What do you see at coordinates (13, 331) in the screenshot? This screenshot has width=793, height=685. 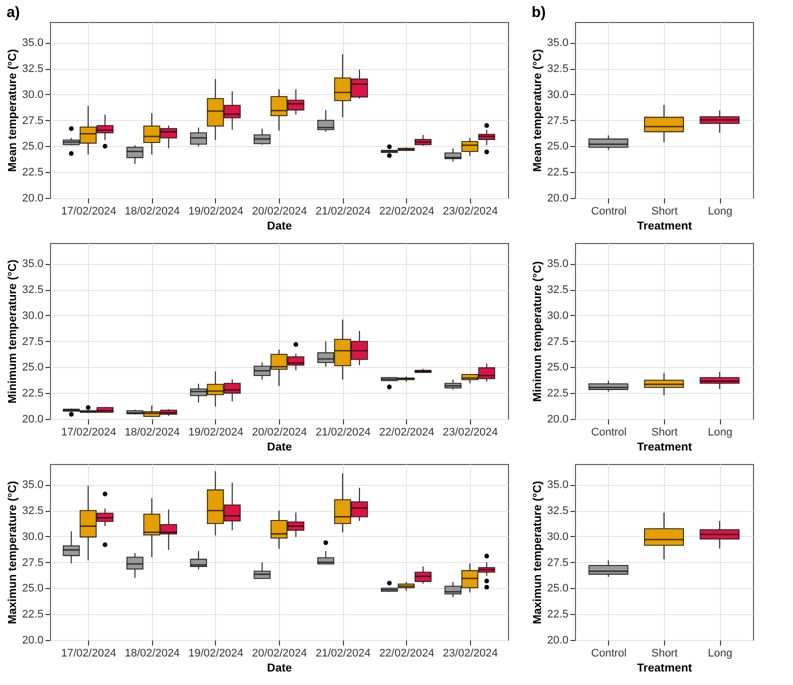 I see `y-axis-title: Minimum temperature (°C)` at bounding box center [13, 331].